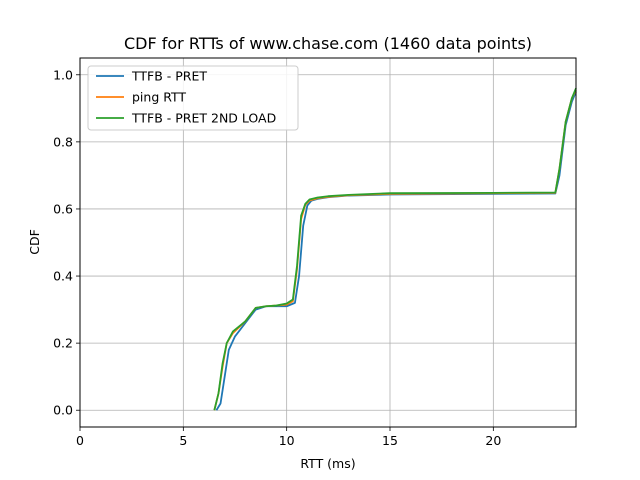 The width and height of the screenshot is (640, 480). I want to click on y-tick-label: 0.4, so click(63, 276).